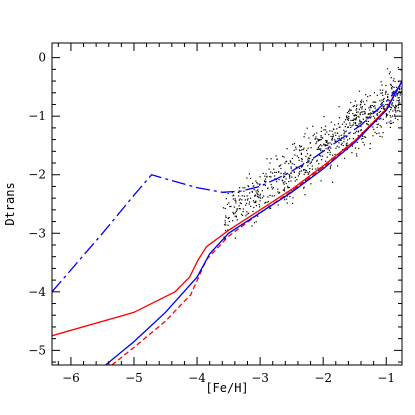 The height and width of the screenshot is (415, 415). I want to click on x-tick-label: −5, so click(134, 378).